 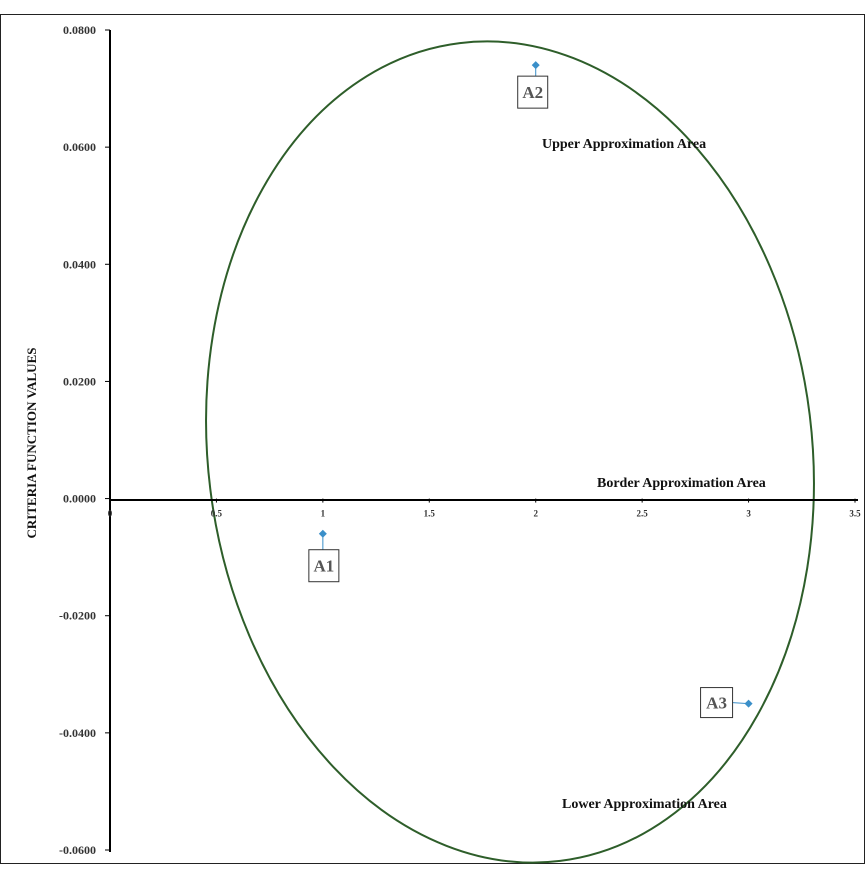 What do you see at coordinates (79, 381) in the screenshot?
I see `y-tick-label: 0.0200` at bounding box center [79, 381].